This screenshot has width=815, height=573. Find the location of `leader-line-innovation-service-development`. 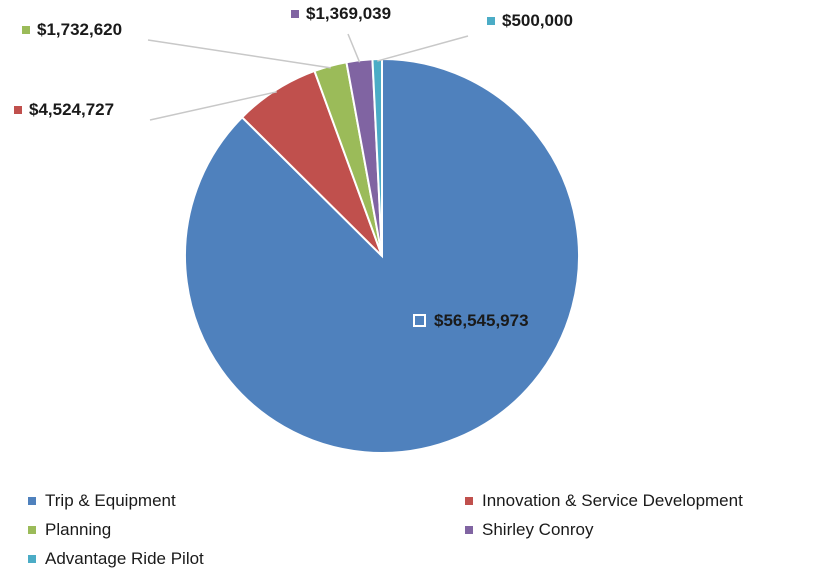

leader-line-innovation-service-development is located at coordinates (213, 106).